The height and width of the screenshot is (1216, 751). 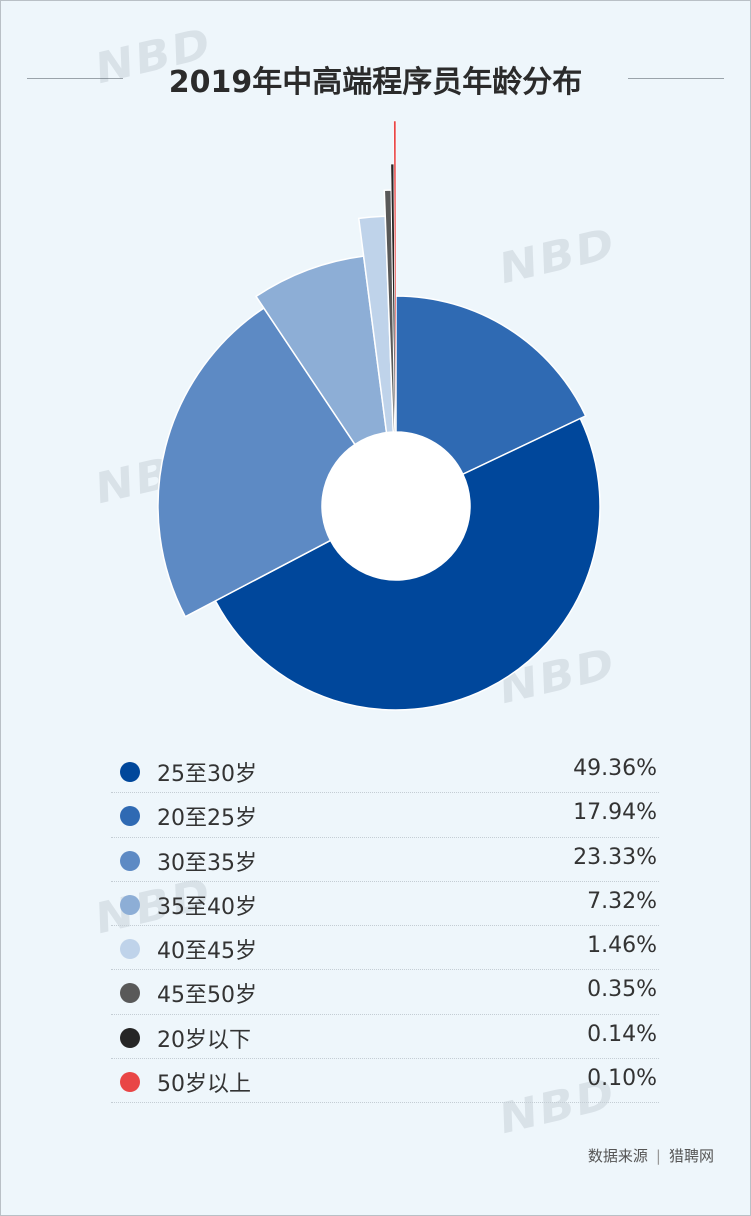 I want to click on legend-value: 7.32%, so click(x=622, y=901).